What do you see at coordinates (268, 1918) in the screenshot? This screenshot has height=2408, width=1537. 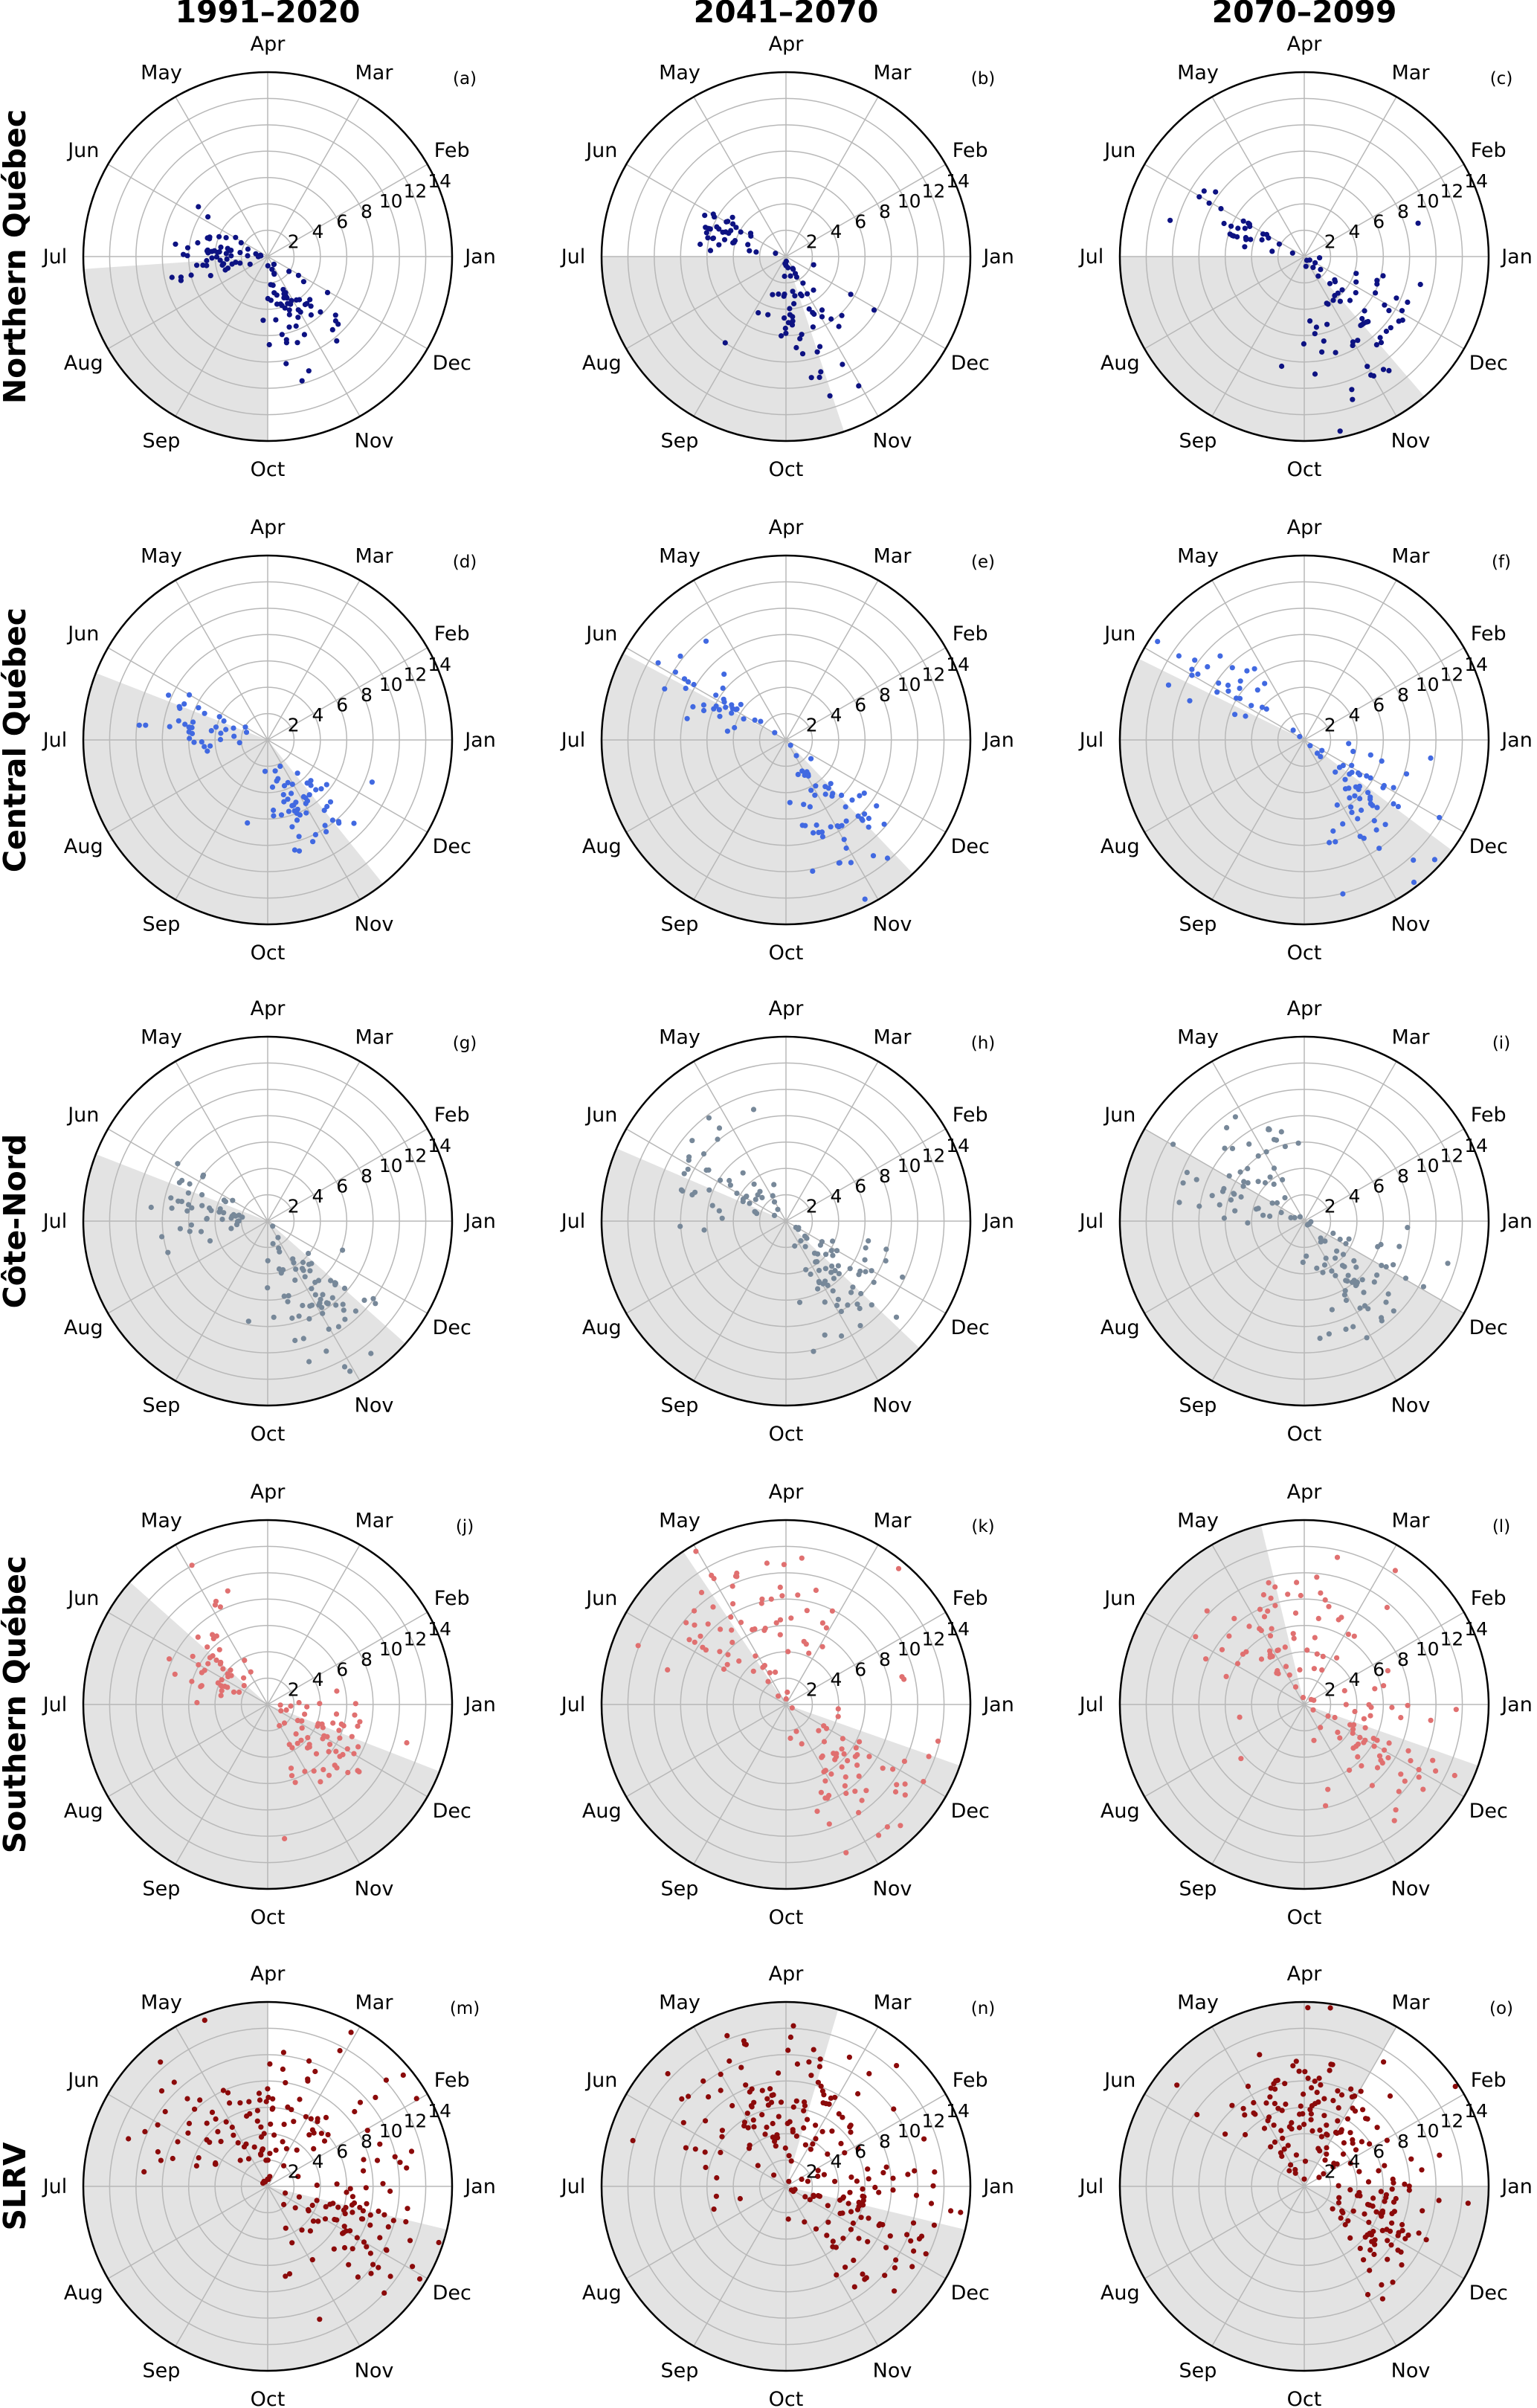 I see `month-label: Oct` at bounding box center [268, 1918].